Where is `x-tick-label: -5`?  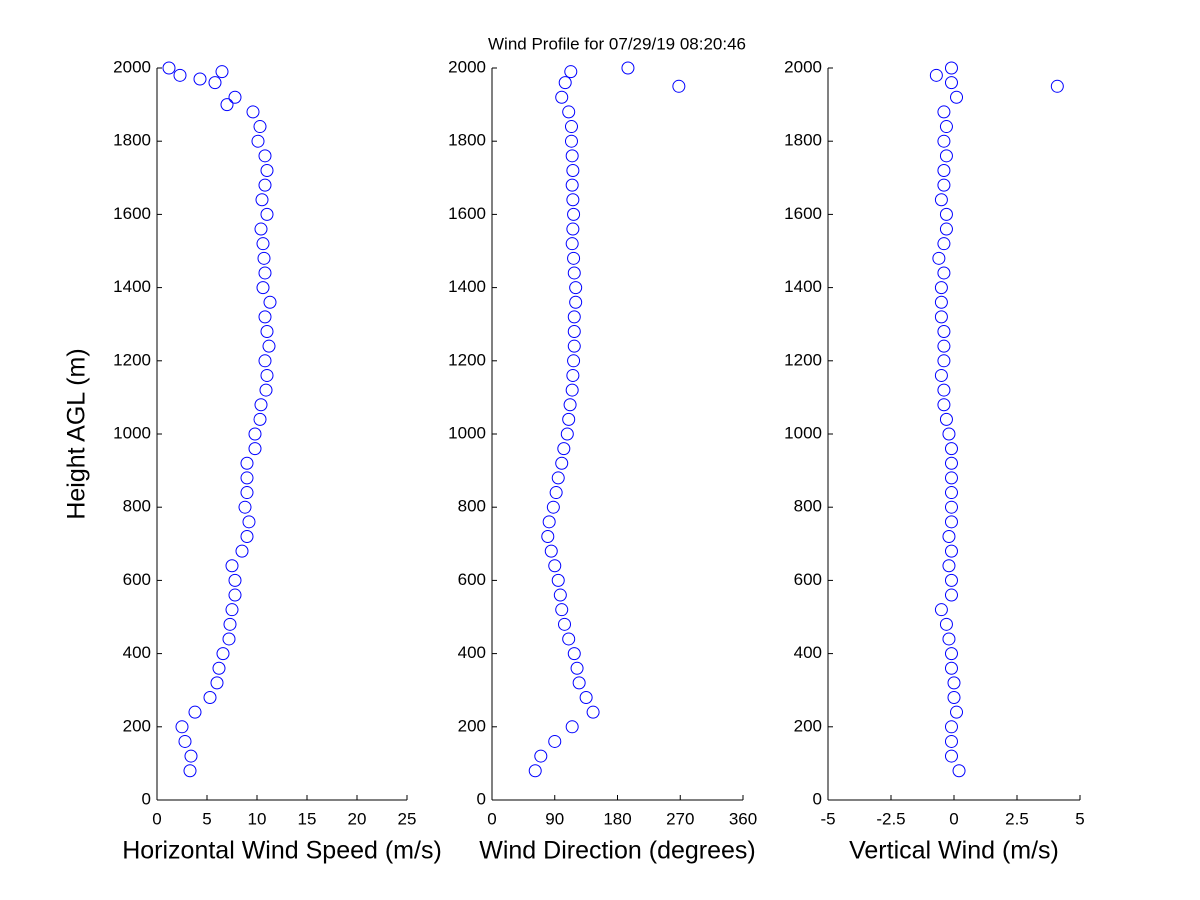 x-tick-label: -5 is located at coordinates (827, 818).